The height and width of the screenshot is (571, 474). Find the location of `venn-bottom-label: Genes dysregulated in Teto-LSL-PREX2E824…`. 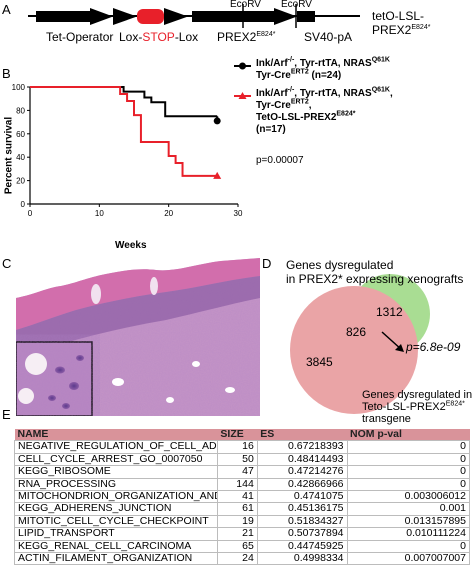

venn-bottom-label: Genes dysregulated in Teto-LSL-PREX2E824… is located at coordinates (417, 407).